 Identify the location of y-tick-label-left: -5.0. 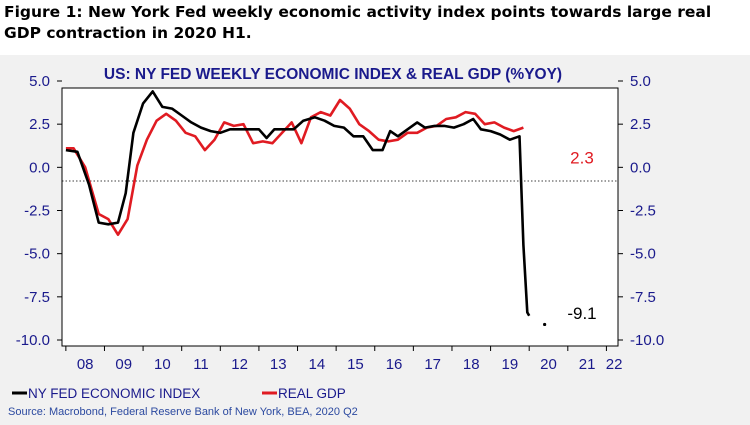
(37, 254).